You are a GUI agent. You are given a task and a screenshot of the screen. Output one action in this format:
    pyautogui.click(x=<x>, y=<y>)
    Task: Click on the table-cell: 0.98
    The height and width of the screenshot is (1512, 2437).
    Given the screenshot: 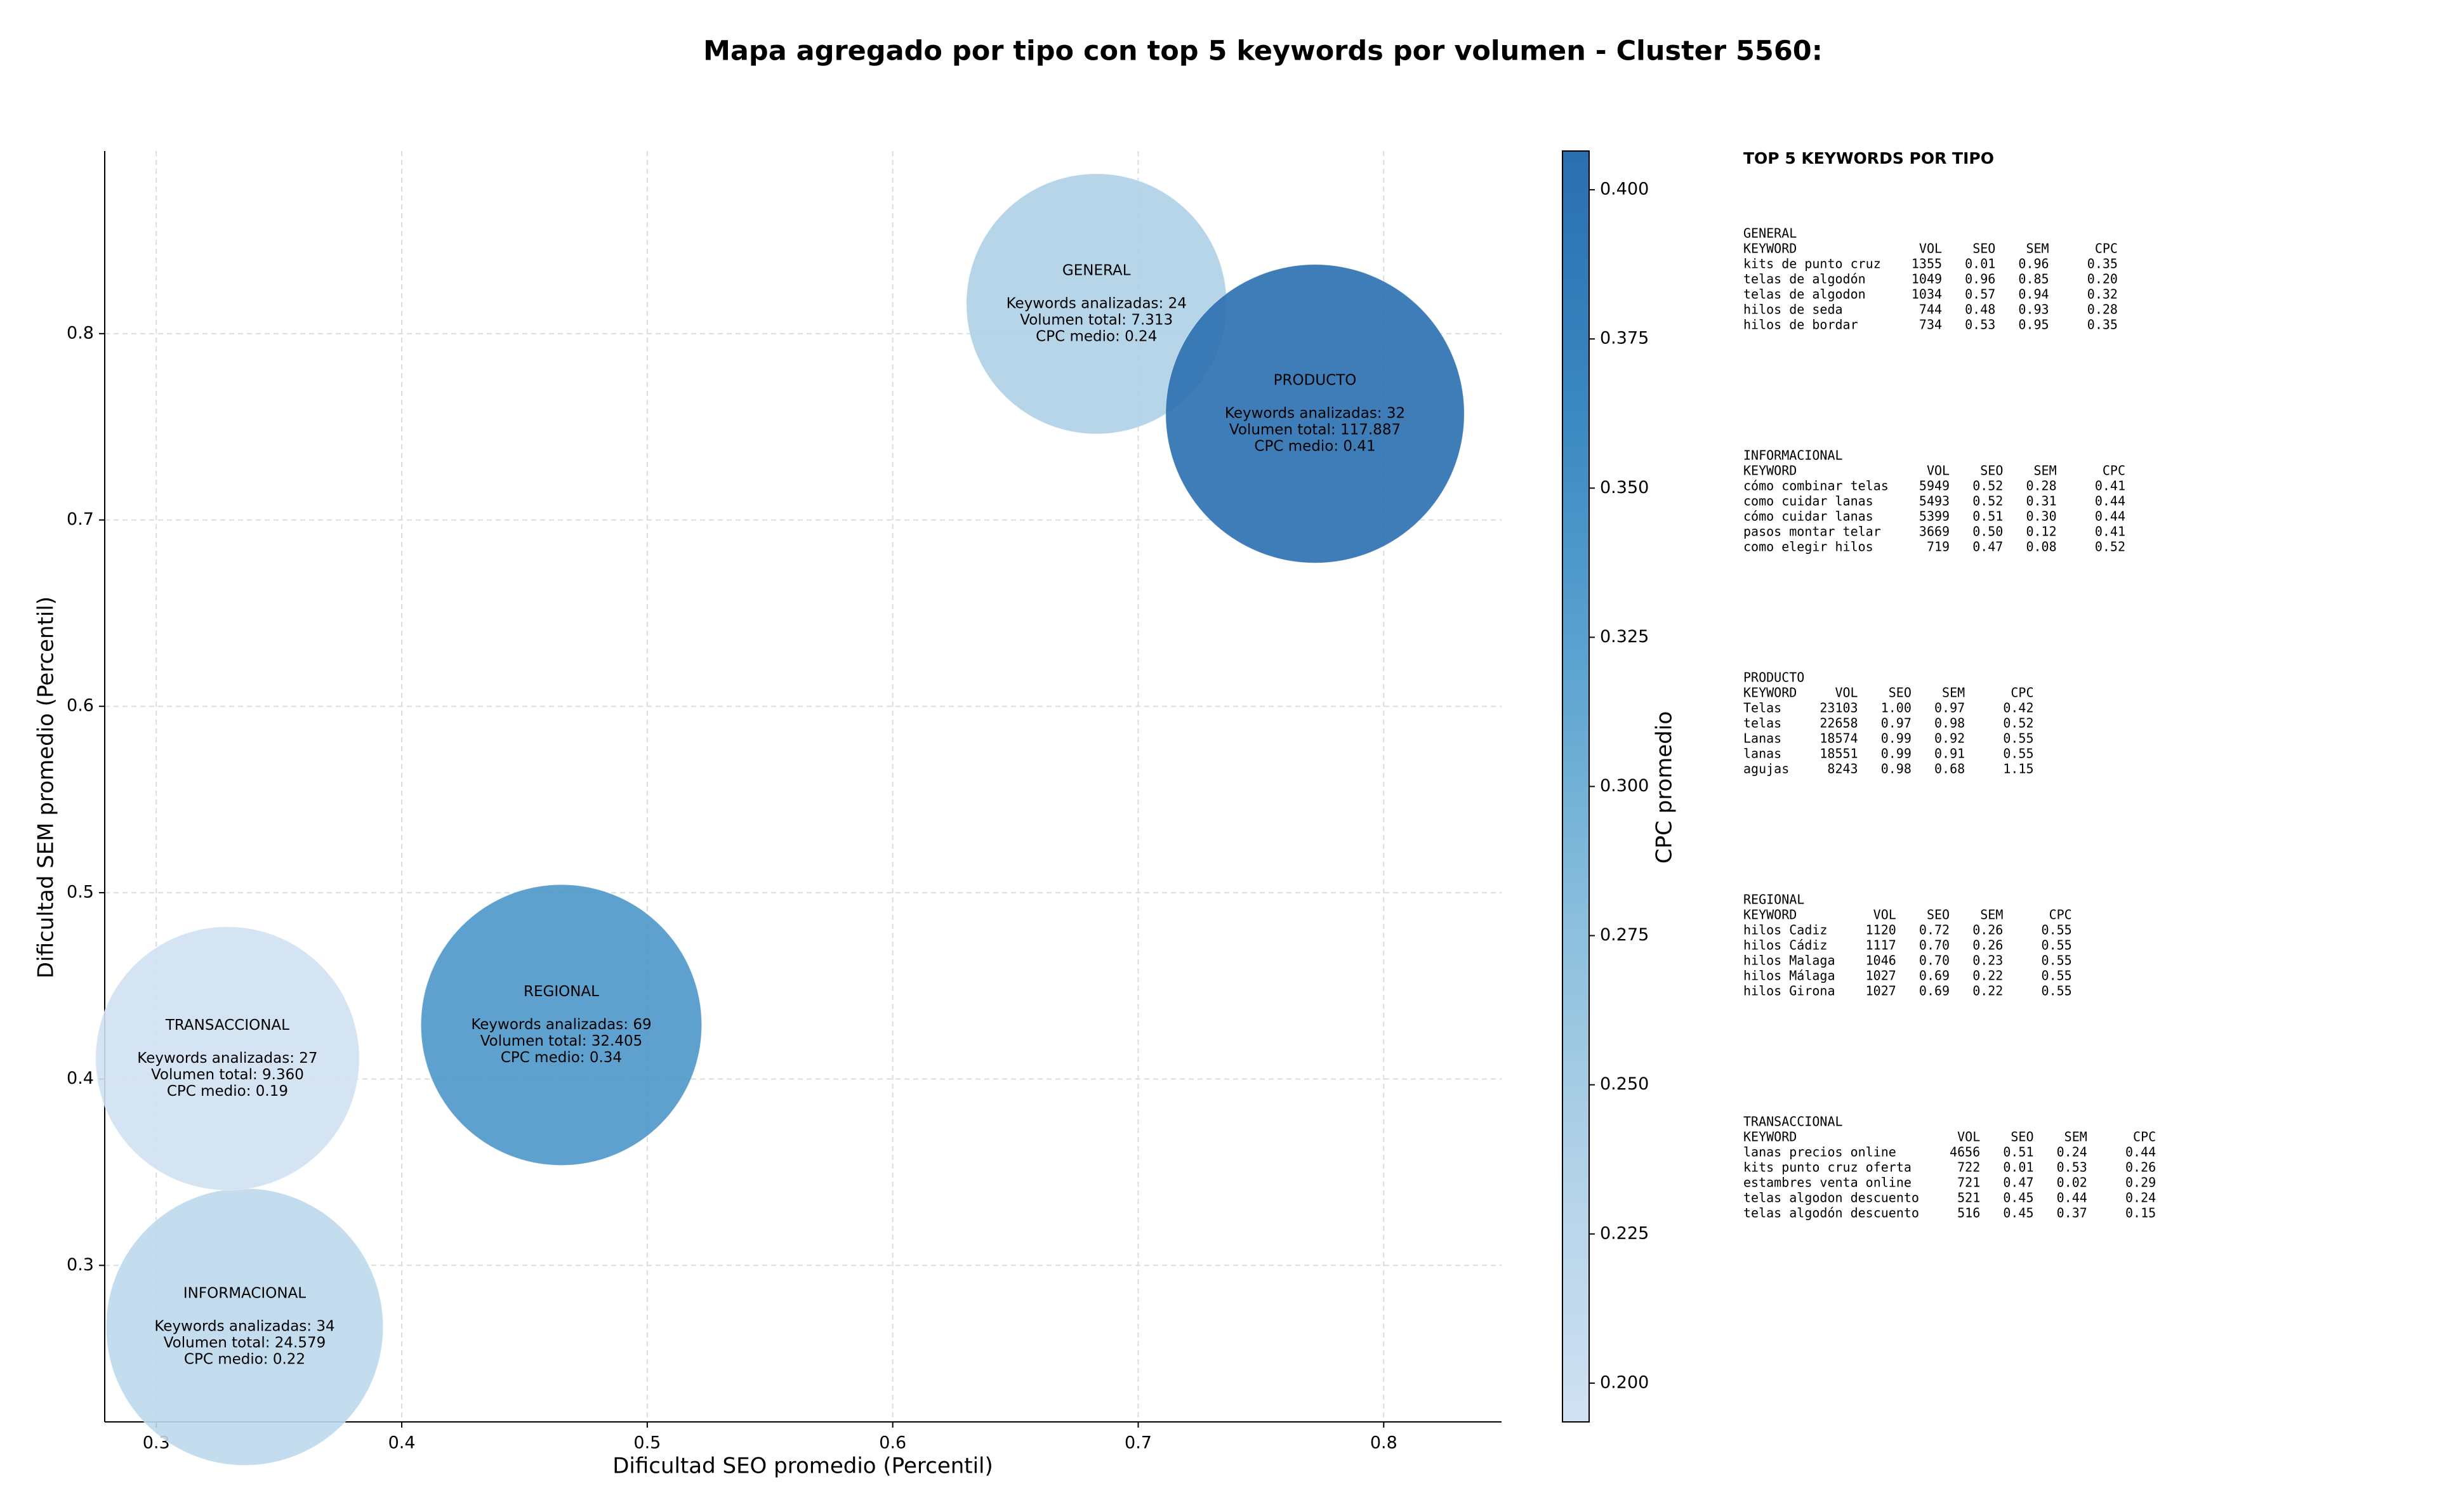 What is the action you would take?
    pyautogui.click(x=1949, y=724)
    